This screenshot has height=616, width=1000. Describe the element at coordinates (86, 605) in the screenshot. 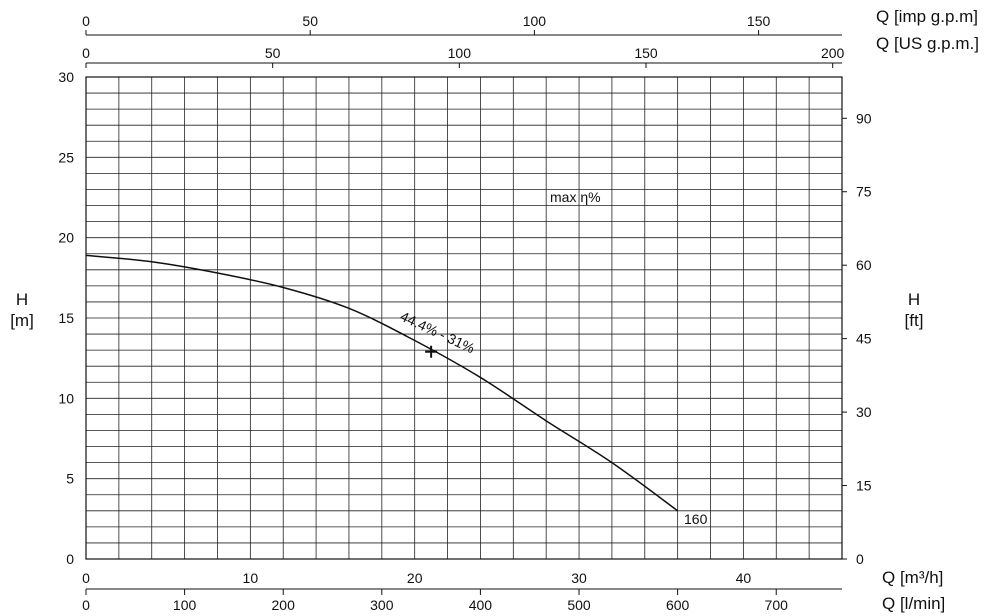

I see `tick-label-bottom-lmin: 0` at that location.